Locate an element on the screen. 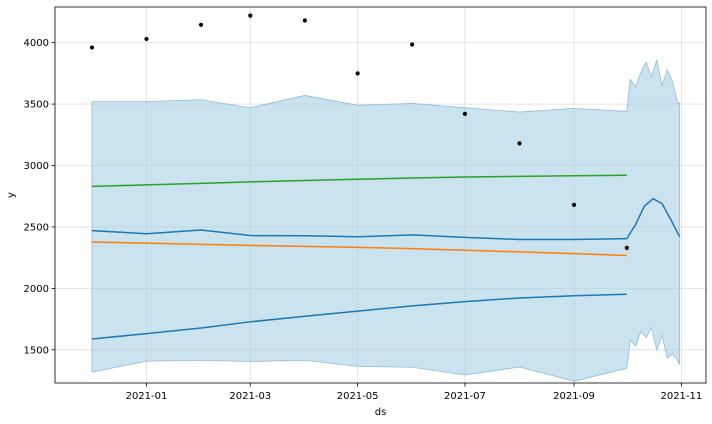 The image size is (712, 424). y-tick-label: 2500 is located at coordinates (36, 227).